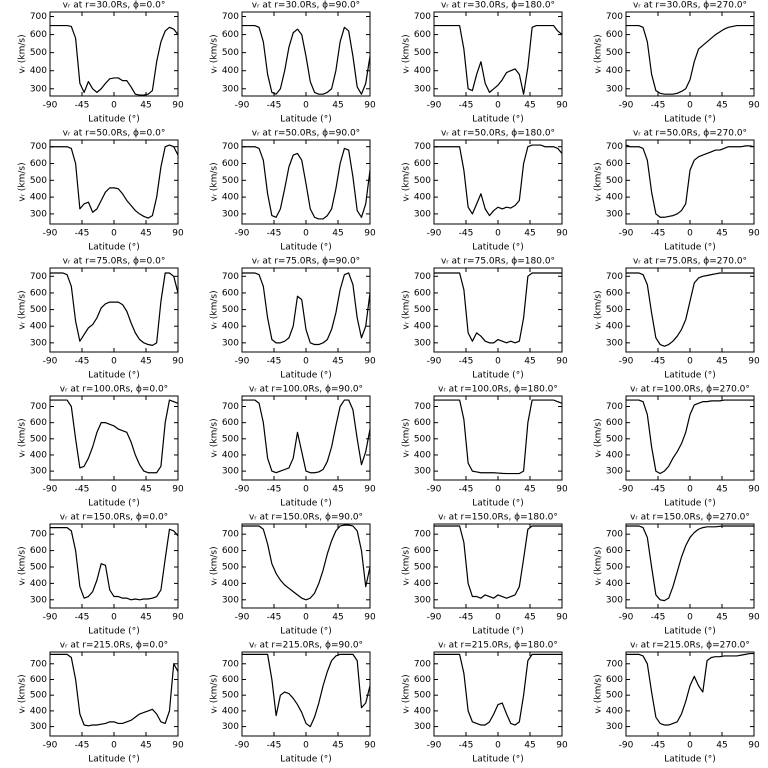 The width and height of the screenshot is (768, 768). I want to click on panel-title: vᵣ at r=100.0Rs, ϕ=90.0°, so click(306, 390).